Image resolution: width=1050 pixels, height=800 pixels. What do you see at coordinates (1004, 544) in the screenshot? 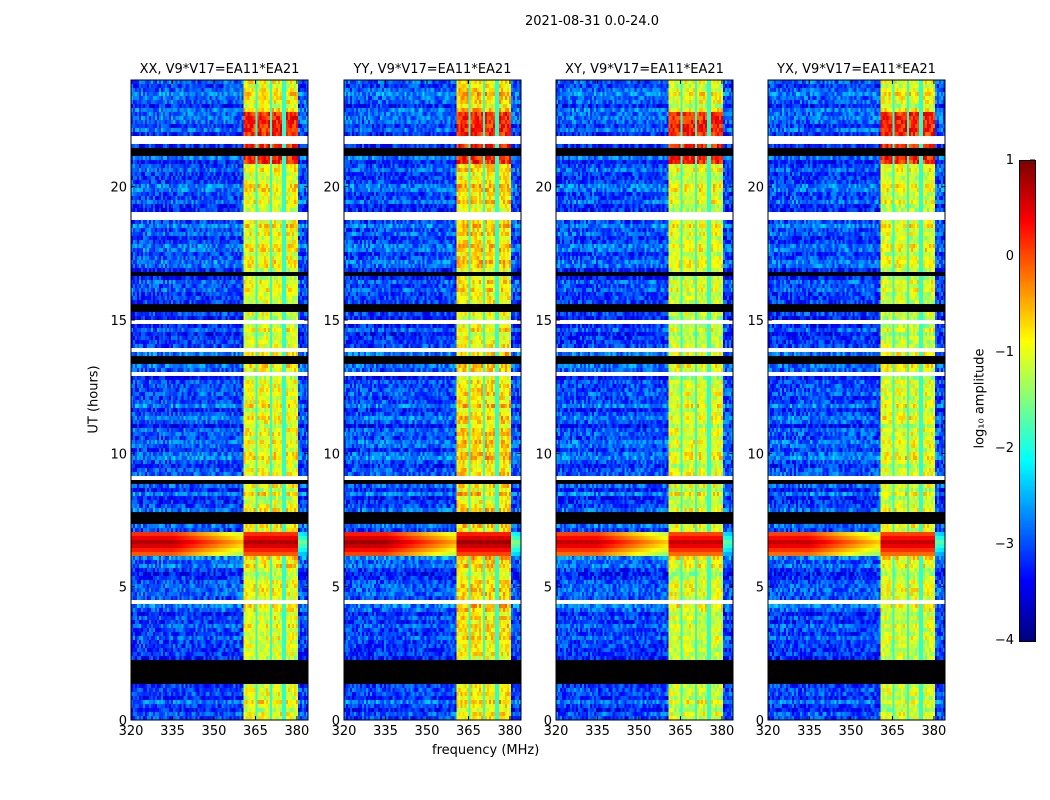
I see `colorbar-tick-label: −3` at bounding box center [1004, 544].